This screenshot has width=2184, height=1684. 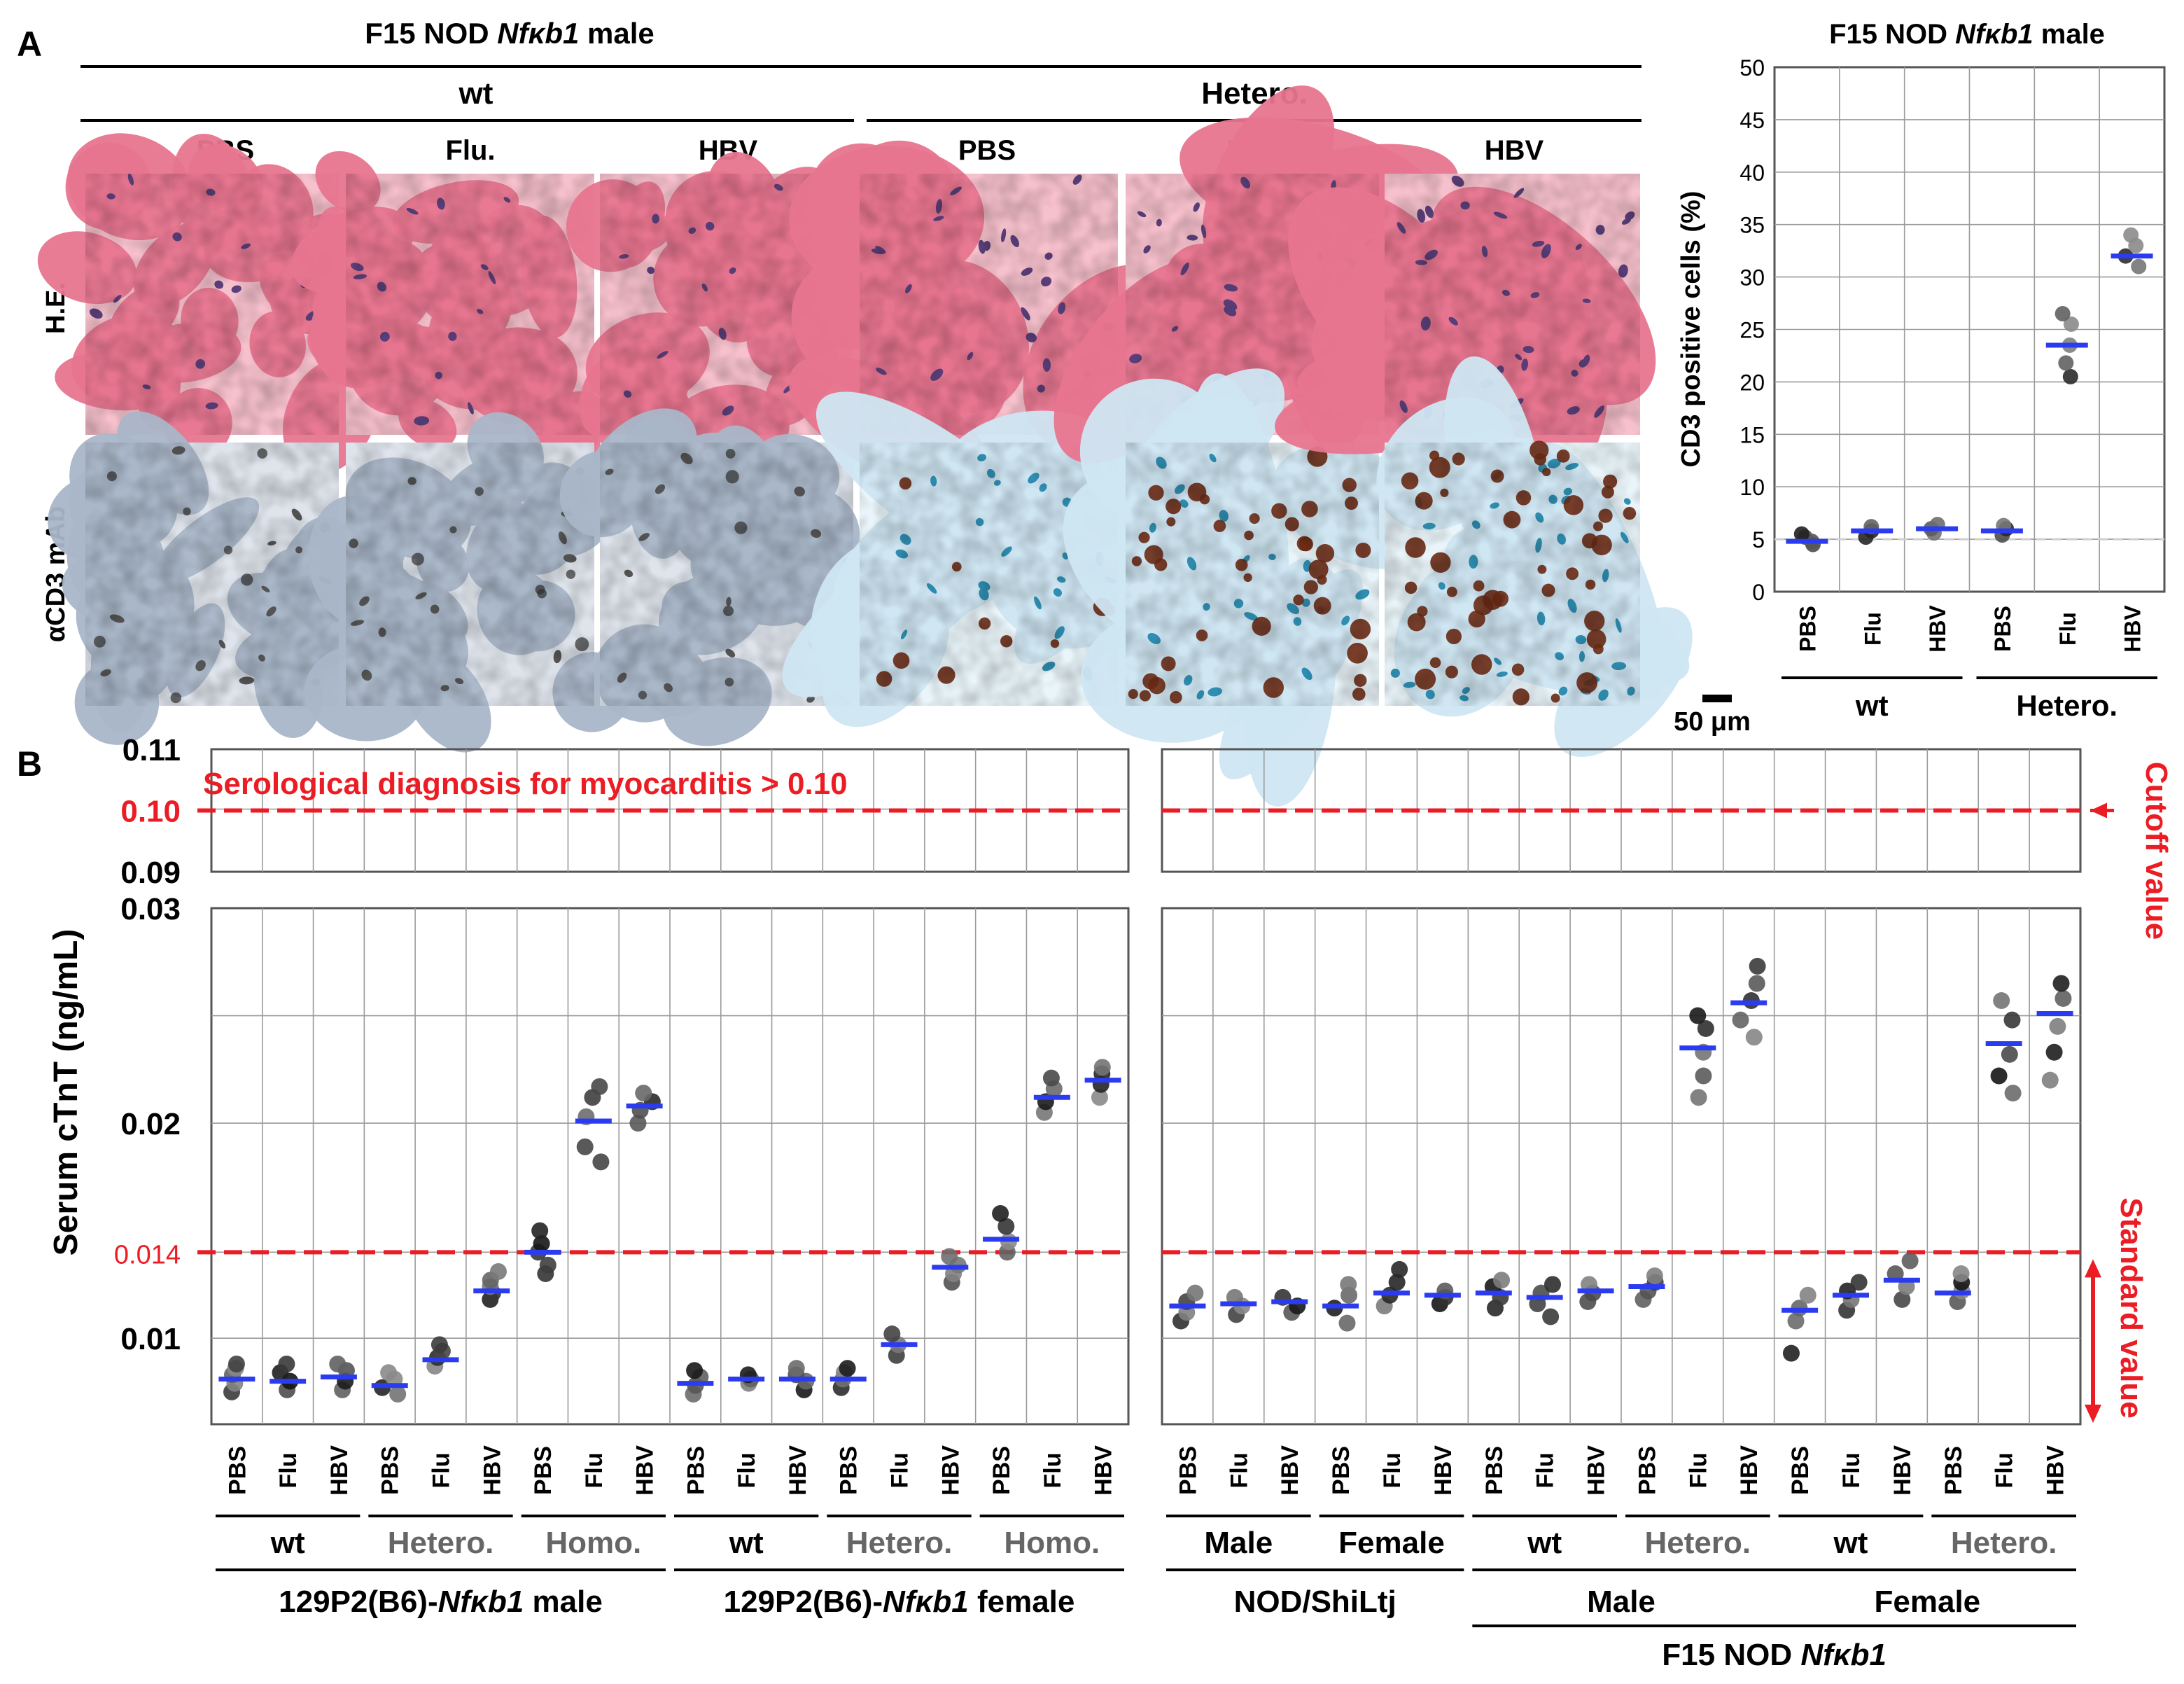 I want to click on cTnT-left-strain-label-0-part-2: male, so click(x=563, y=1602).